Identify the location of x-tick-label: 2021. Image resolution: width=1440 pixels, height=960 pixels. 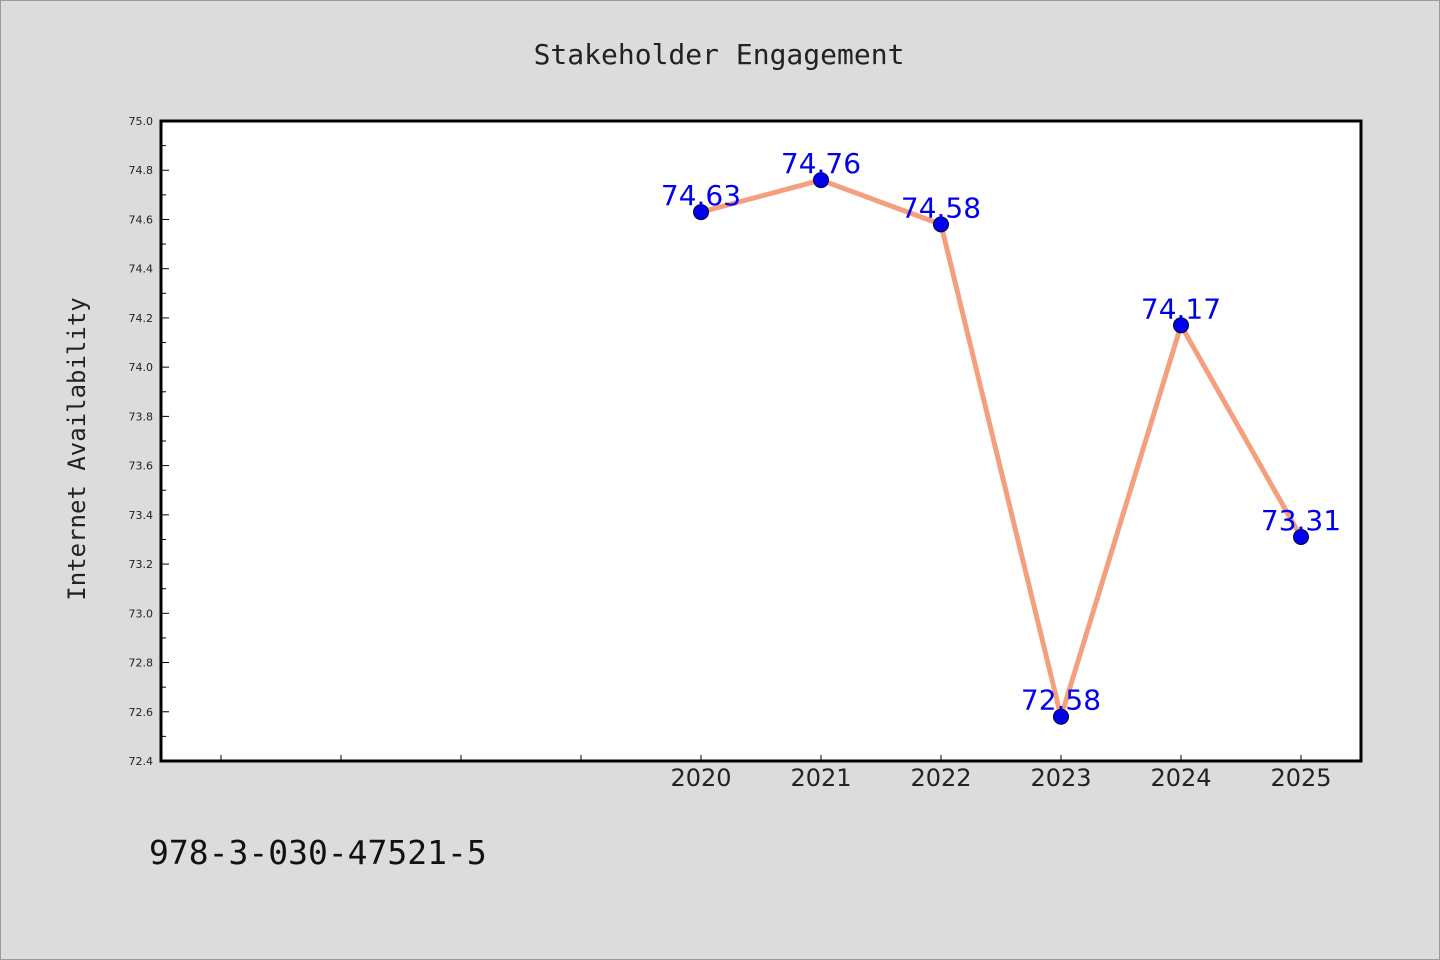
(820, 778).